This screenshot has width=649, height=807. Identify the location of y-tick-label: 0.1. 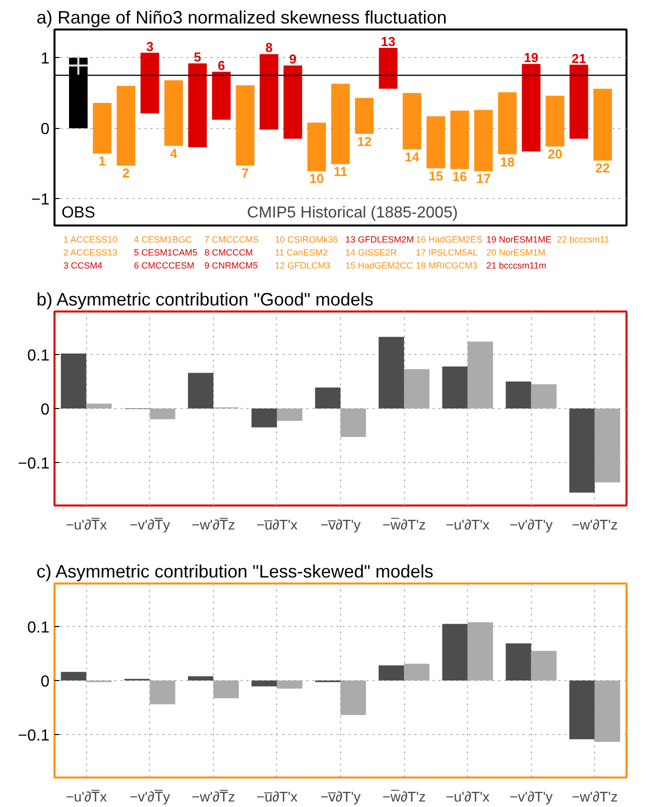
(38, 356).